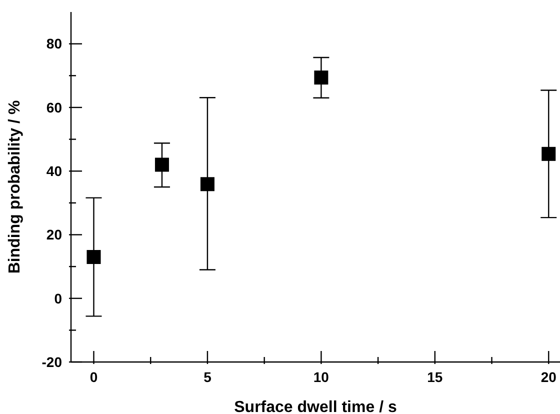 The width and height of the screenshot is (560, 414). Describe the element at coordinates (208, 377) in the screenshot. I see `x-tick-label: 5` at that location.